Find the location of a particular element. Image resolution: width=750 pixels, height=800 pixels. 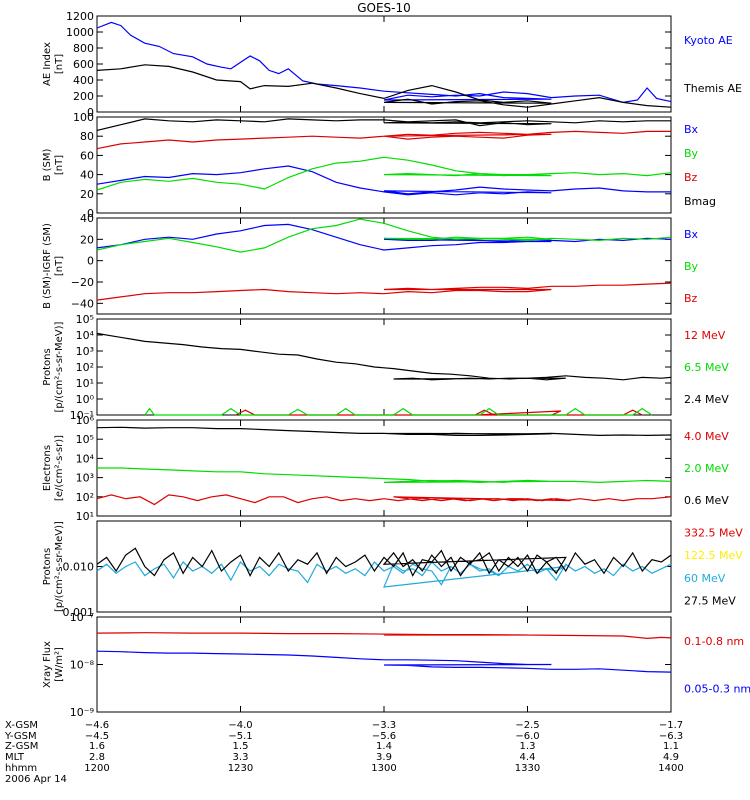

y-tick-label: 200 is located at coordinates (83, 96).